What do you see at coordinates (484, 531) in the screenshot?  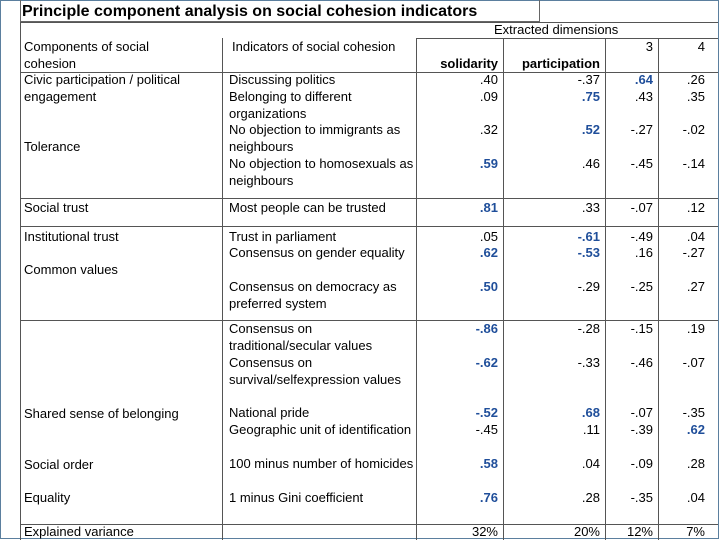 I see `explained-variance-value: 32%` at bounding box center [484, 531].